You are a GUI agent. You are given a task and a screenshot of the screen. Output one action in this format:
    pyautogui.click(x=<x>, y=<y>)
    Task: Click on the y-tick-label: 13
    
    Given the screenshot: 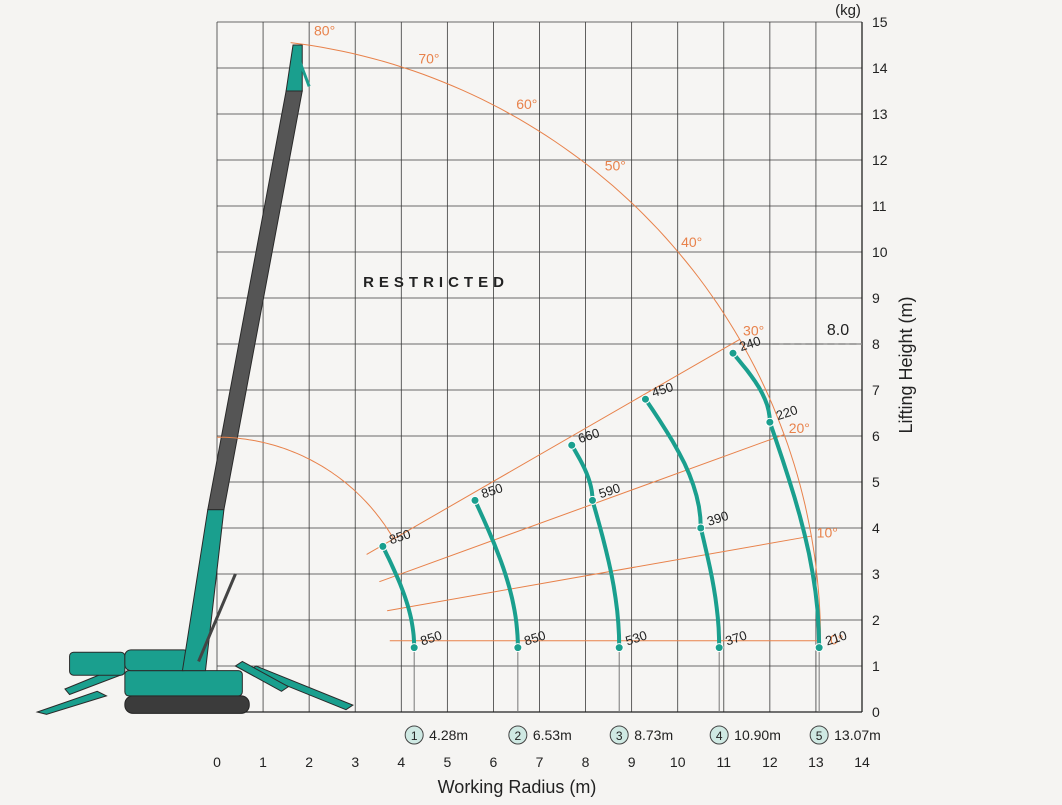 What is the action you would take?
    pyautogui.click(x=880, y=114)
    